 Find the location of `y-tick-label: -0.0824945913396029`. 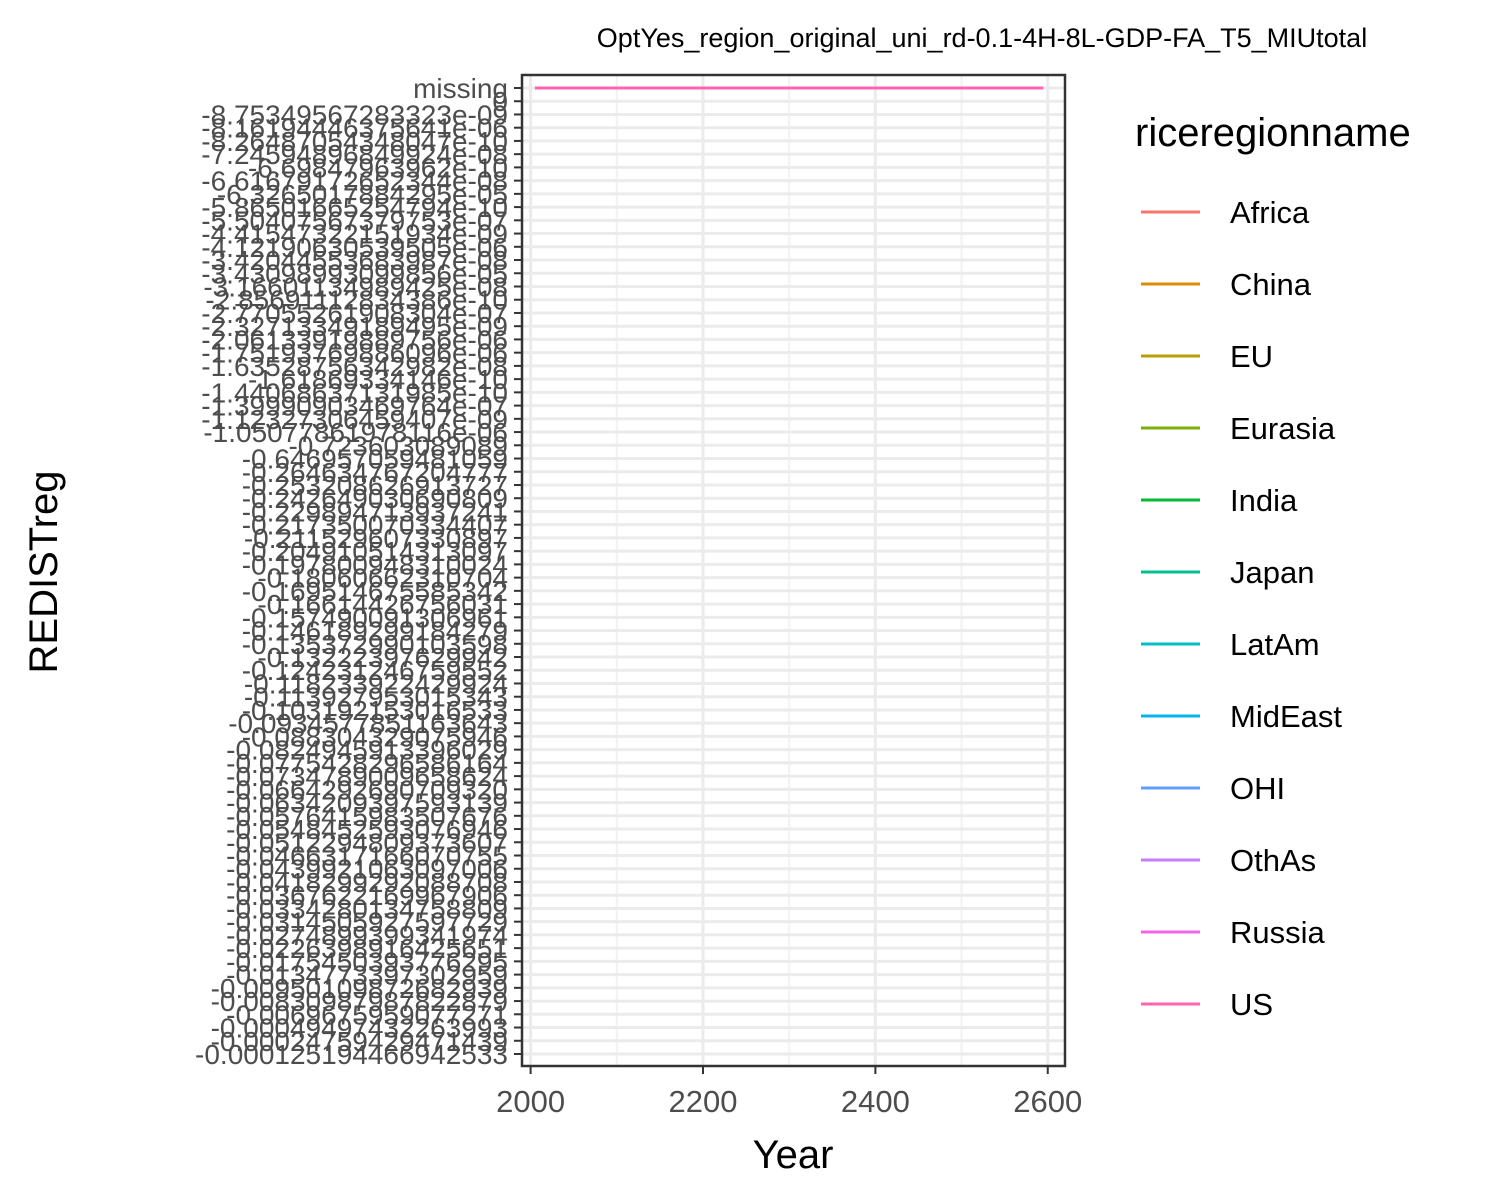

y-tick-label: -0.0824945913396029 is located at coordinates (367, 750).